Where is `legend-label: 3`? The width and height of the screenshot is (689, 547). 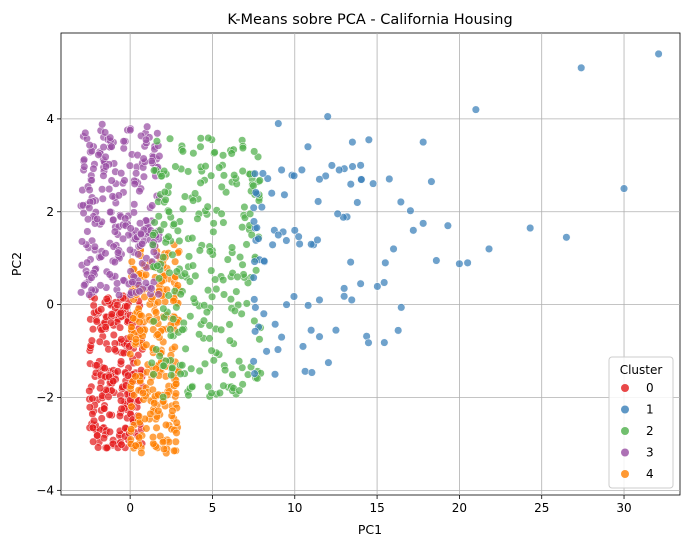 legend-label: 3 is located at coordinates (650, 453).